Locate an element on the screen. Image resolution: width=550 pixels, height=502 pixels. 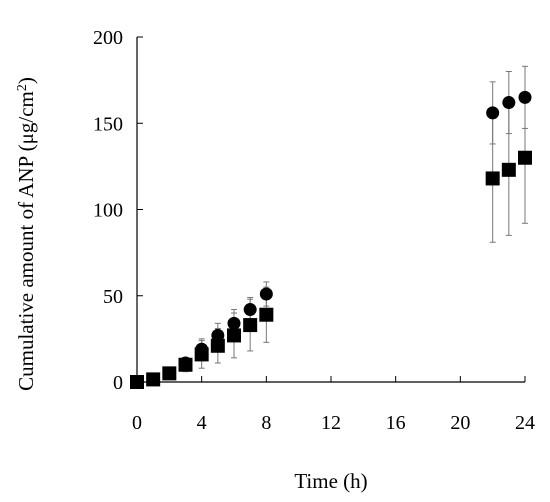
x-axis: 0 4 8 12 16 20 24 is located at coordinates (333, 405).